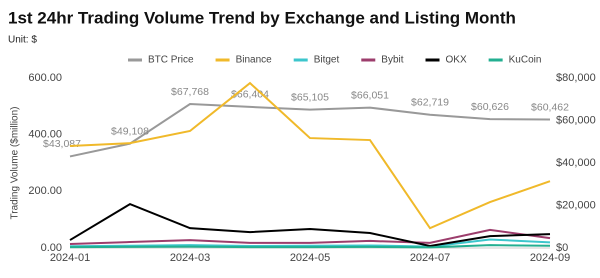 Image resolution: width=600 pixels, height=278 pixels. I want to click on x-tick-label: 2024-05, so click(310, 258).